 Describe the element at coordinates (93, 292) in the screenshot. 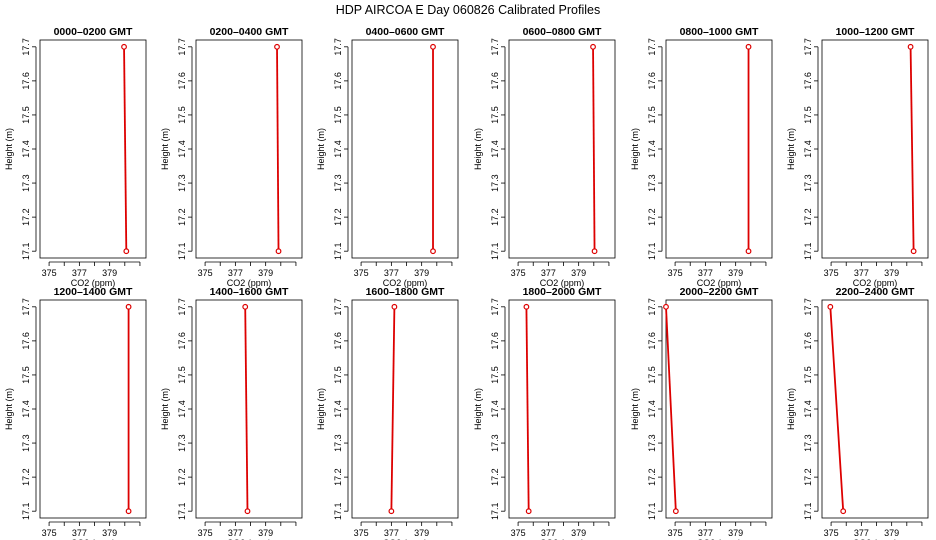

I see `panel-title: 1200–1400 GMT` at that location.